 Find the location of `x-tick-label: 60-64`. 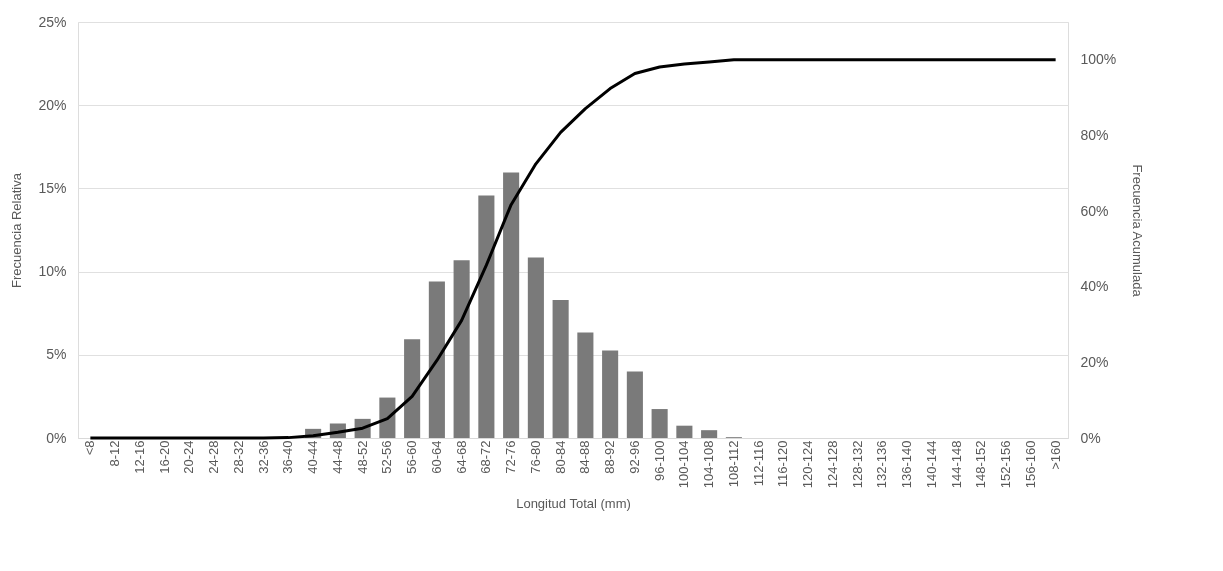

x-tick-label: 60-64 is located at coordinates (436, 457).